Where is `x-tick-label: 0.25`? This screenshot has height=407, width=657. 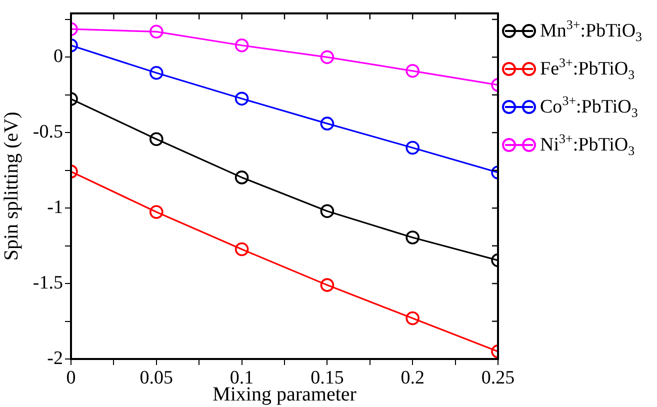 x-tick-label: 0.25 is located at coordinates (498, 377).